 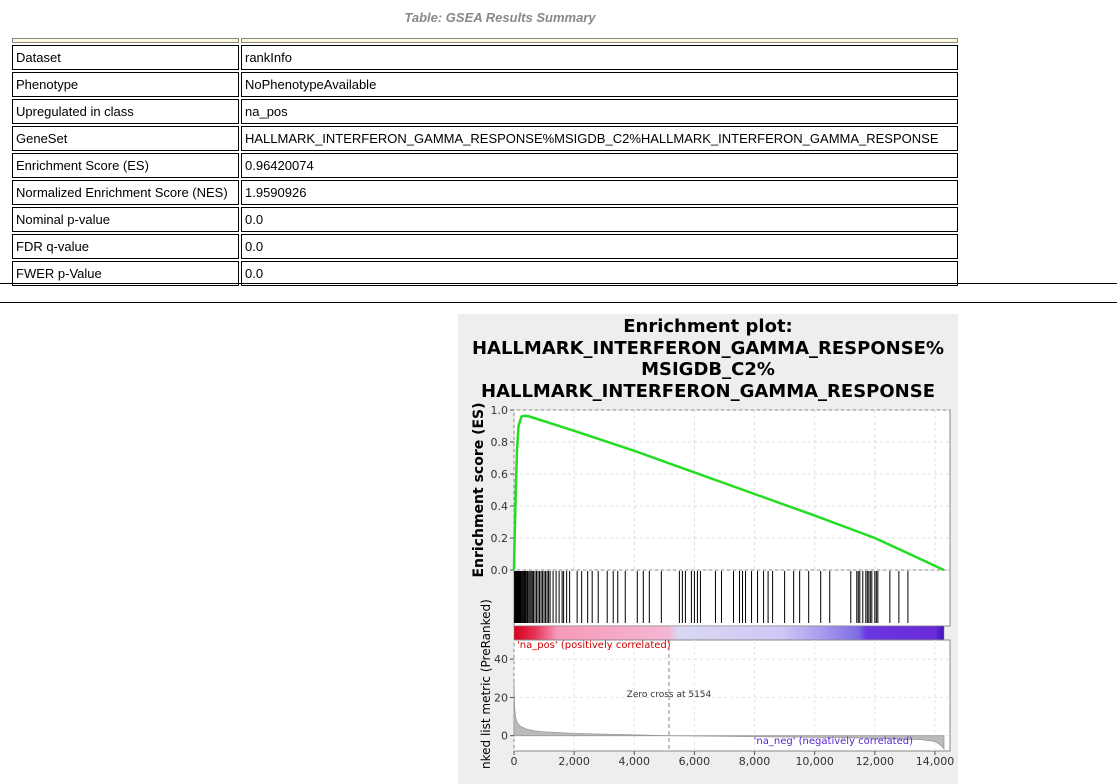 I want to click on table-row: Dataset rankInfo, so click(x=485, y=57).